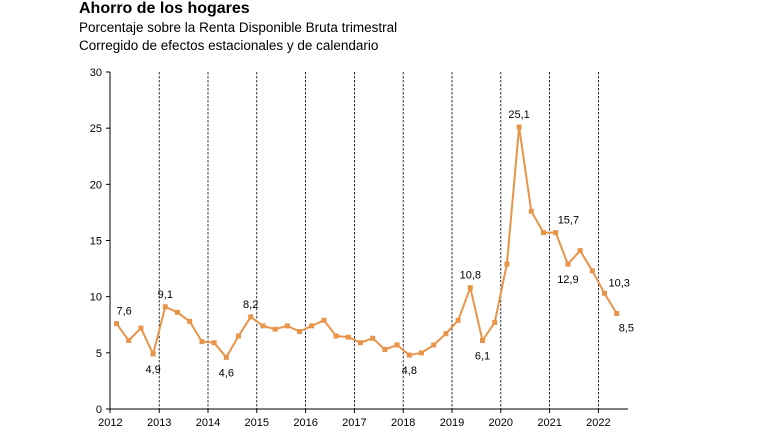  Describe the element at coordinates (208, 423) in the screenshot. I see `x-tick-label: 2014` at that location.